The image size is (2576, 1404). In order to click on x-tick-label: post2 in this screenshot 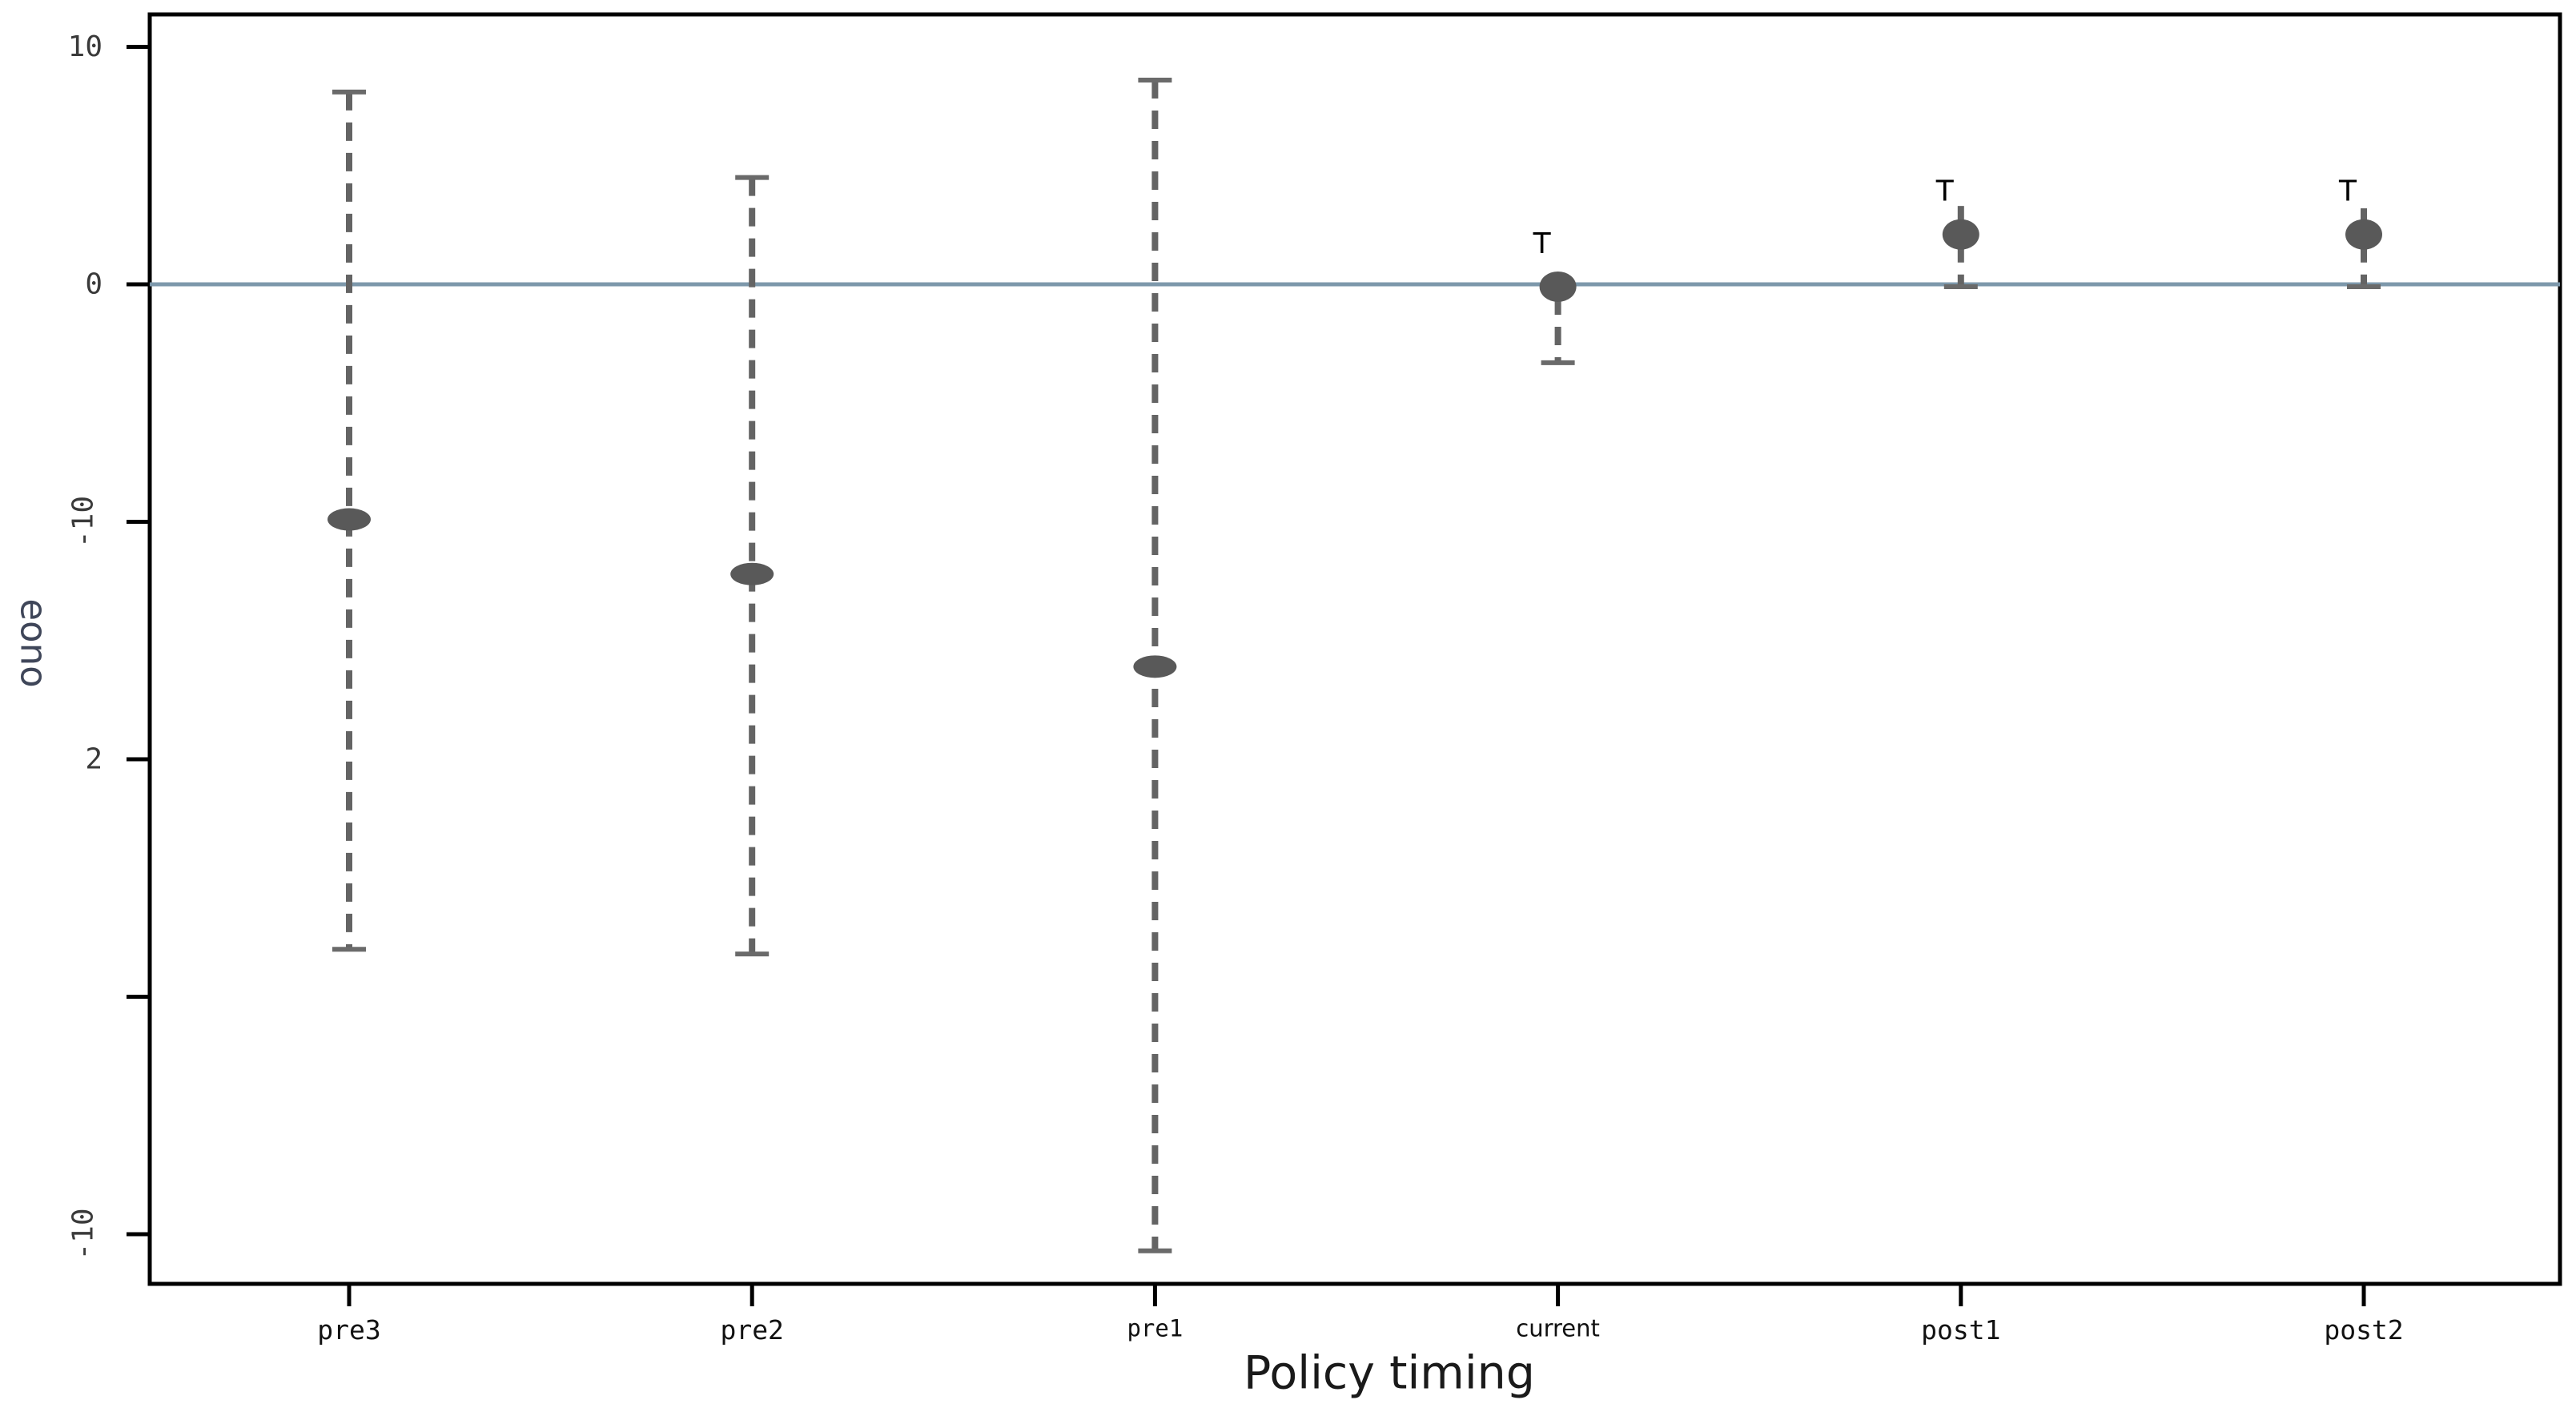, I will do `click(2363, 1330)`.